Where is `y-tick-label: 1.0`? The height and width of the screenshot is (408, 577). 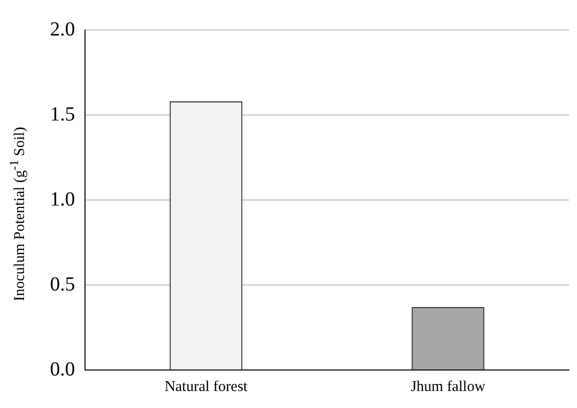
y-tick-label: 1.0 is located at coordinates (62, 199).